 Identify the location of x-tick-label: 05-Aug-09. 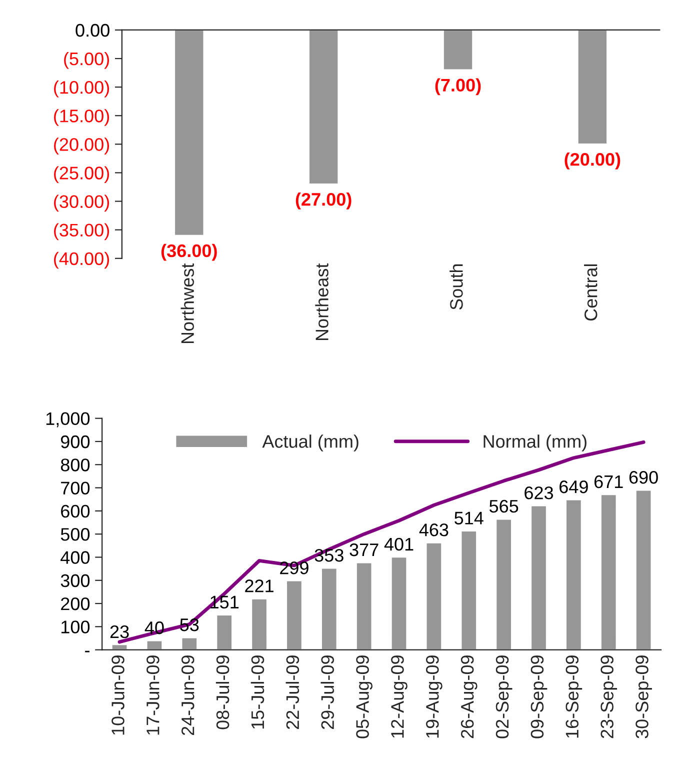
(364, 697).